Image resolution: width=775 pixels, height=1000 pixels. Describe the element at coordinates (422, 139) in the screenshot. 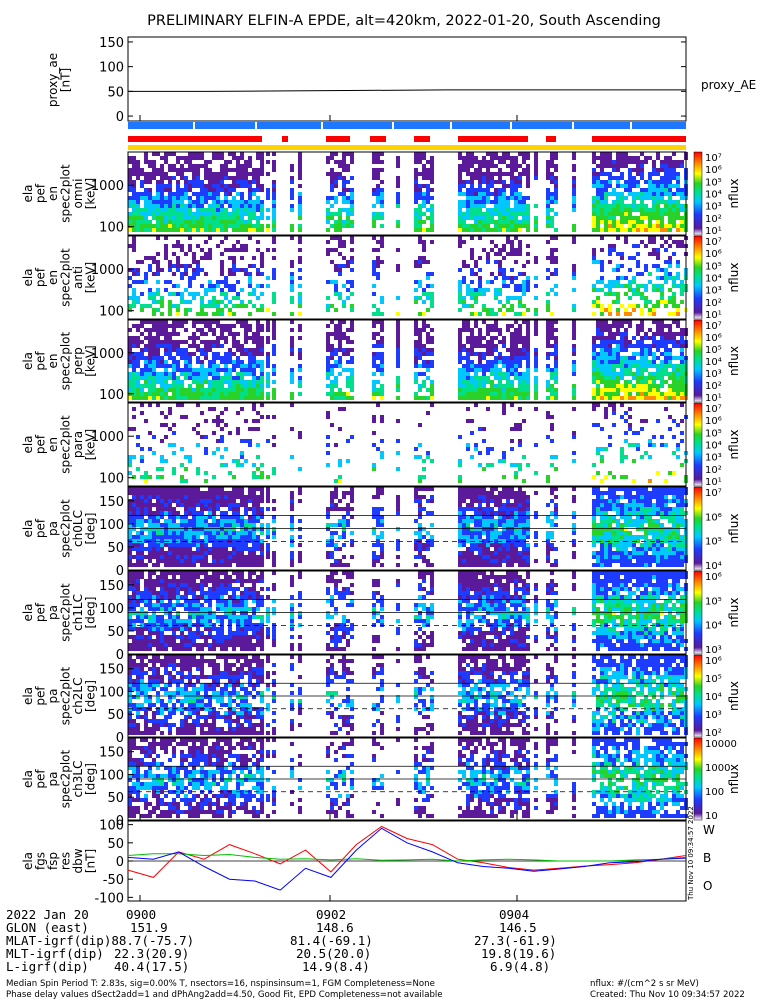

I see `status-bar-red` at that location.